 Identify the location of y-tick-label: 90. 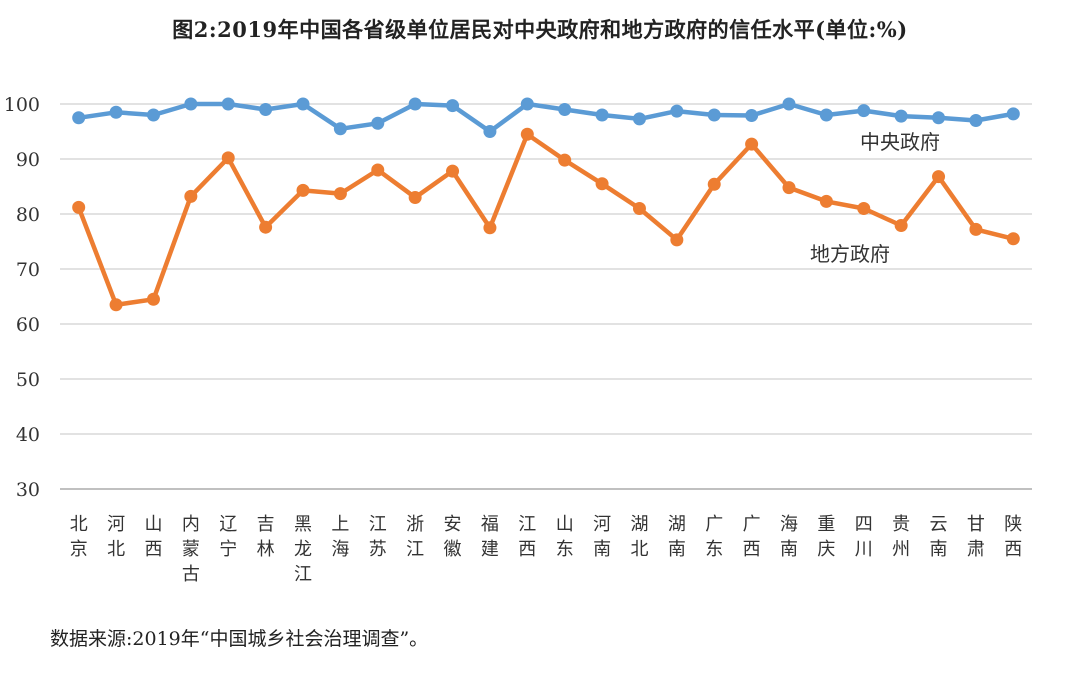
(28, 160).